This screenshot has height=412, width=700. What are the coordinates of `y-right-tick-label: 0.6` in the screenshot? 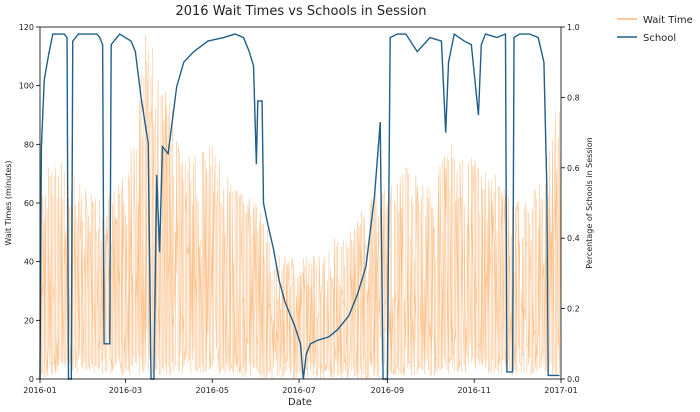 It's located at (573, 168).